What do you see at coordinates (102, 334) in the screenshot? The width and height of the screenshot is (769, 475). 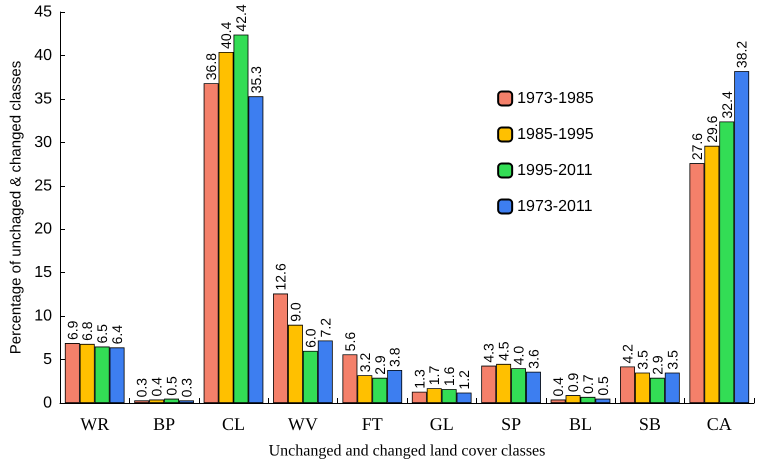 I see `data-label: 6.5` at bounding box center [102, 334].